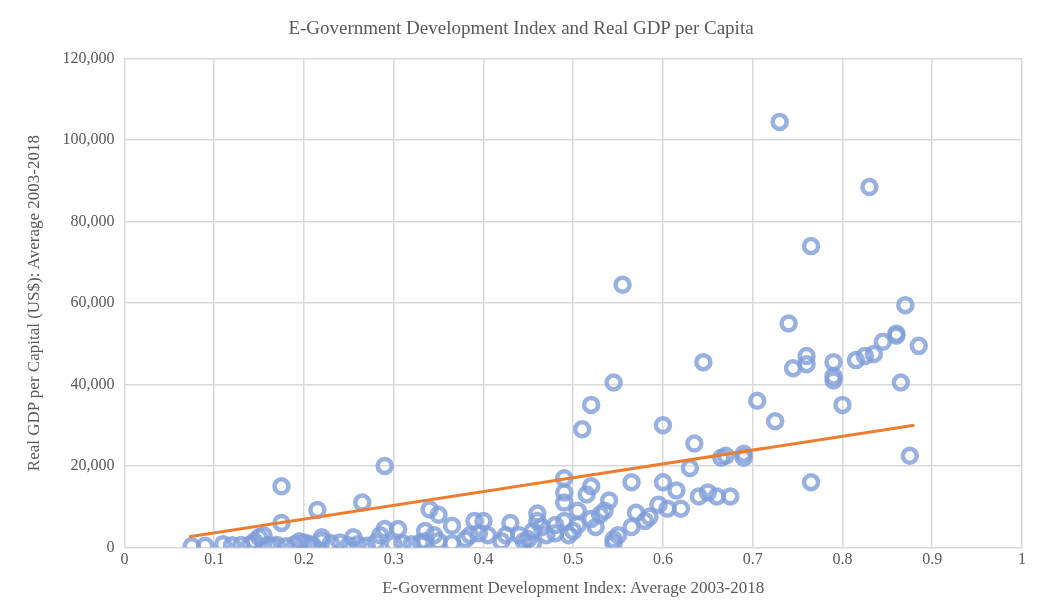 The width and height of the screenshot is (1039, 615). Describe the element at coordinates (573, 559) in the screenshot. I see `x-tick-label: 0.5` at that location.